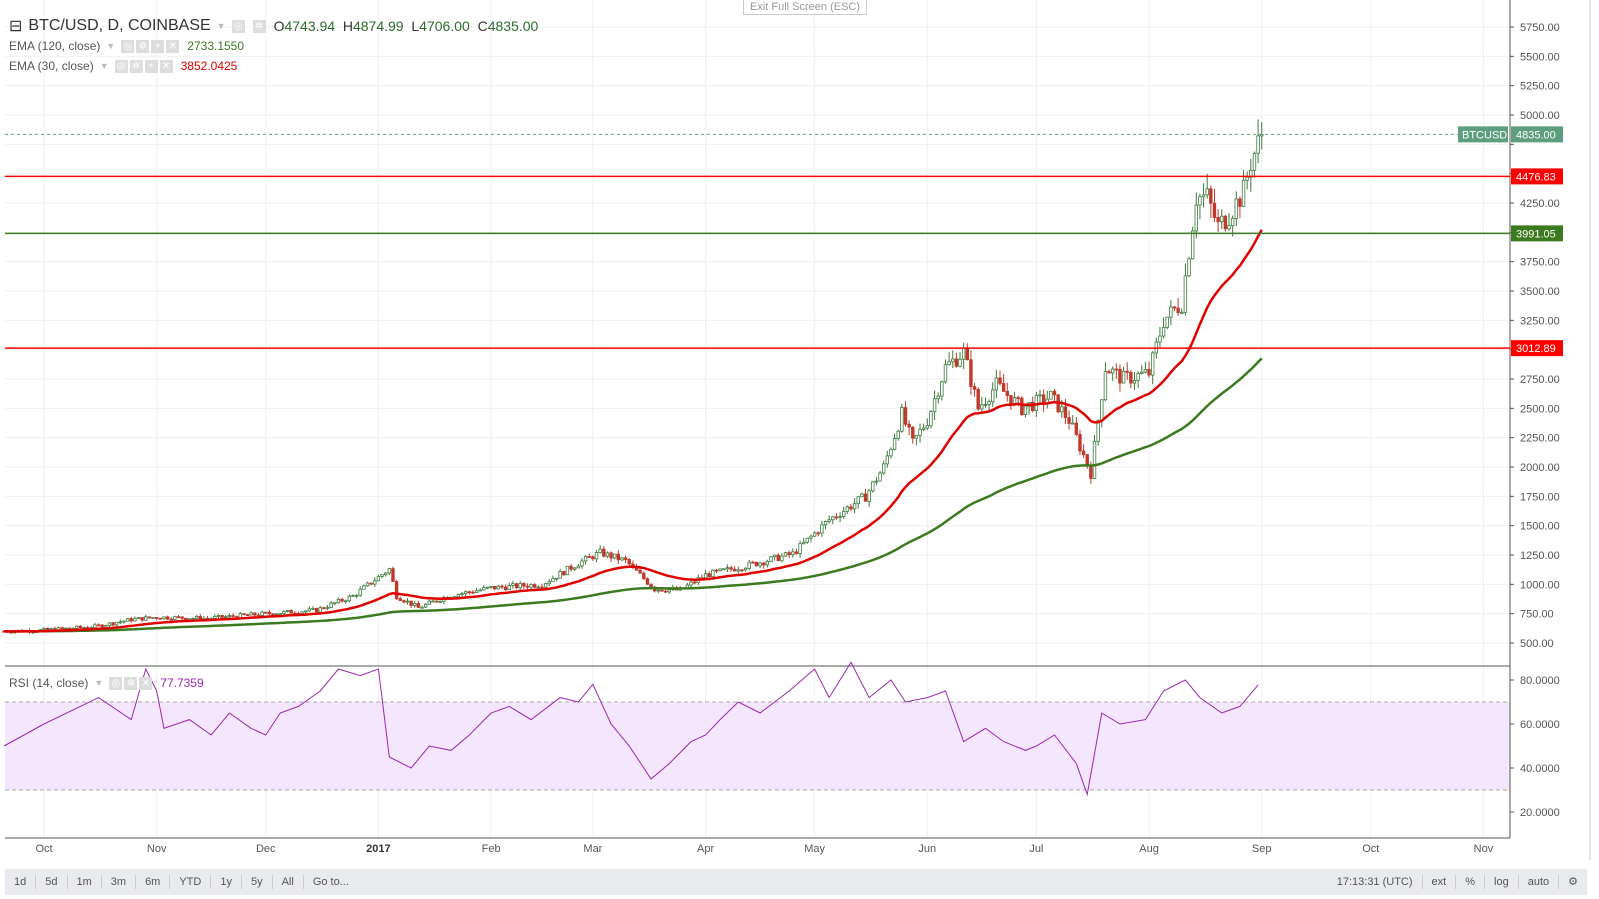  Describe the element at coordinates (1471, 882) in the screenshot. I see `percent-toggle: %` at that location.